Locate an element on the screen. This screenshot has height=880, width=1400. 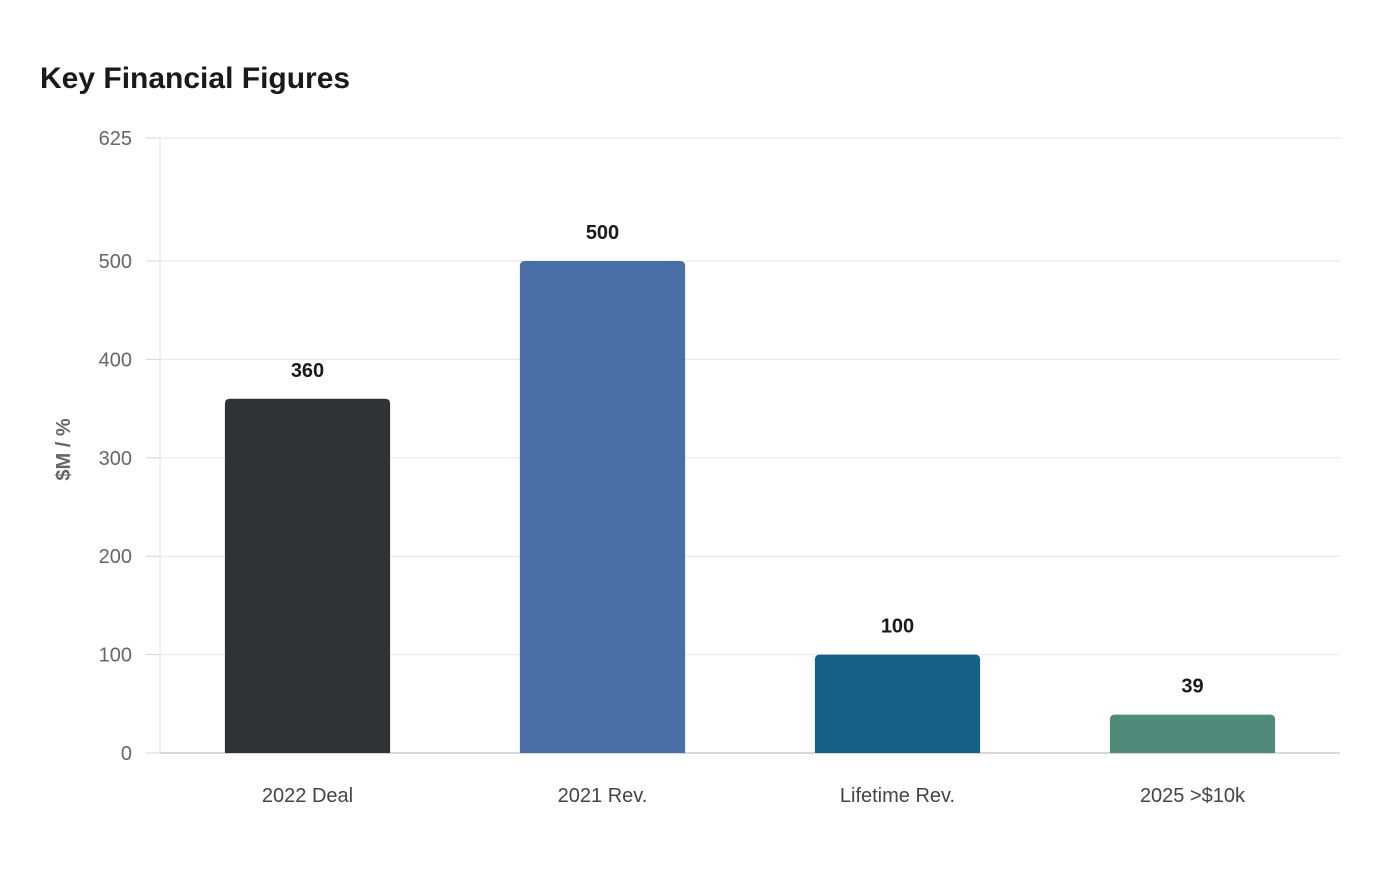
y-tick-label: 300 is located at coordinates (115, 459).